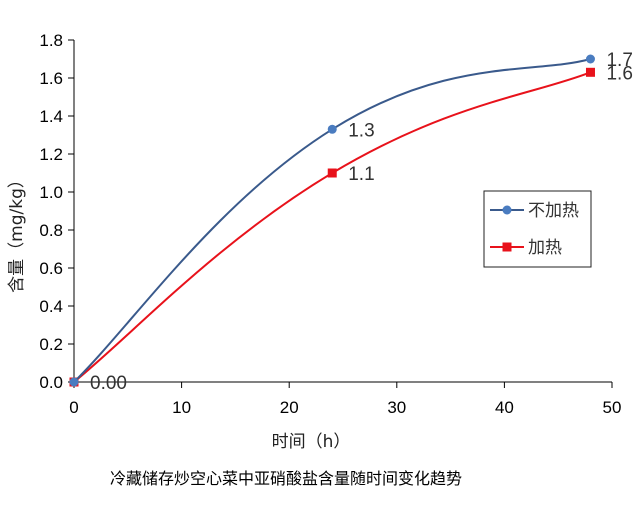  What do you see at coordinates (51, 116) in the screenshot?
I see `y-tick-label: 1.4` at bounding box center [51, 116].